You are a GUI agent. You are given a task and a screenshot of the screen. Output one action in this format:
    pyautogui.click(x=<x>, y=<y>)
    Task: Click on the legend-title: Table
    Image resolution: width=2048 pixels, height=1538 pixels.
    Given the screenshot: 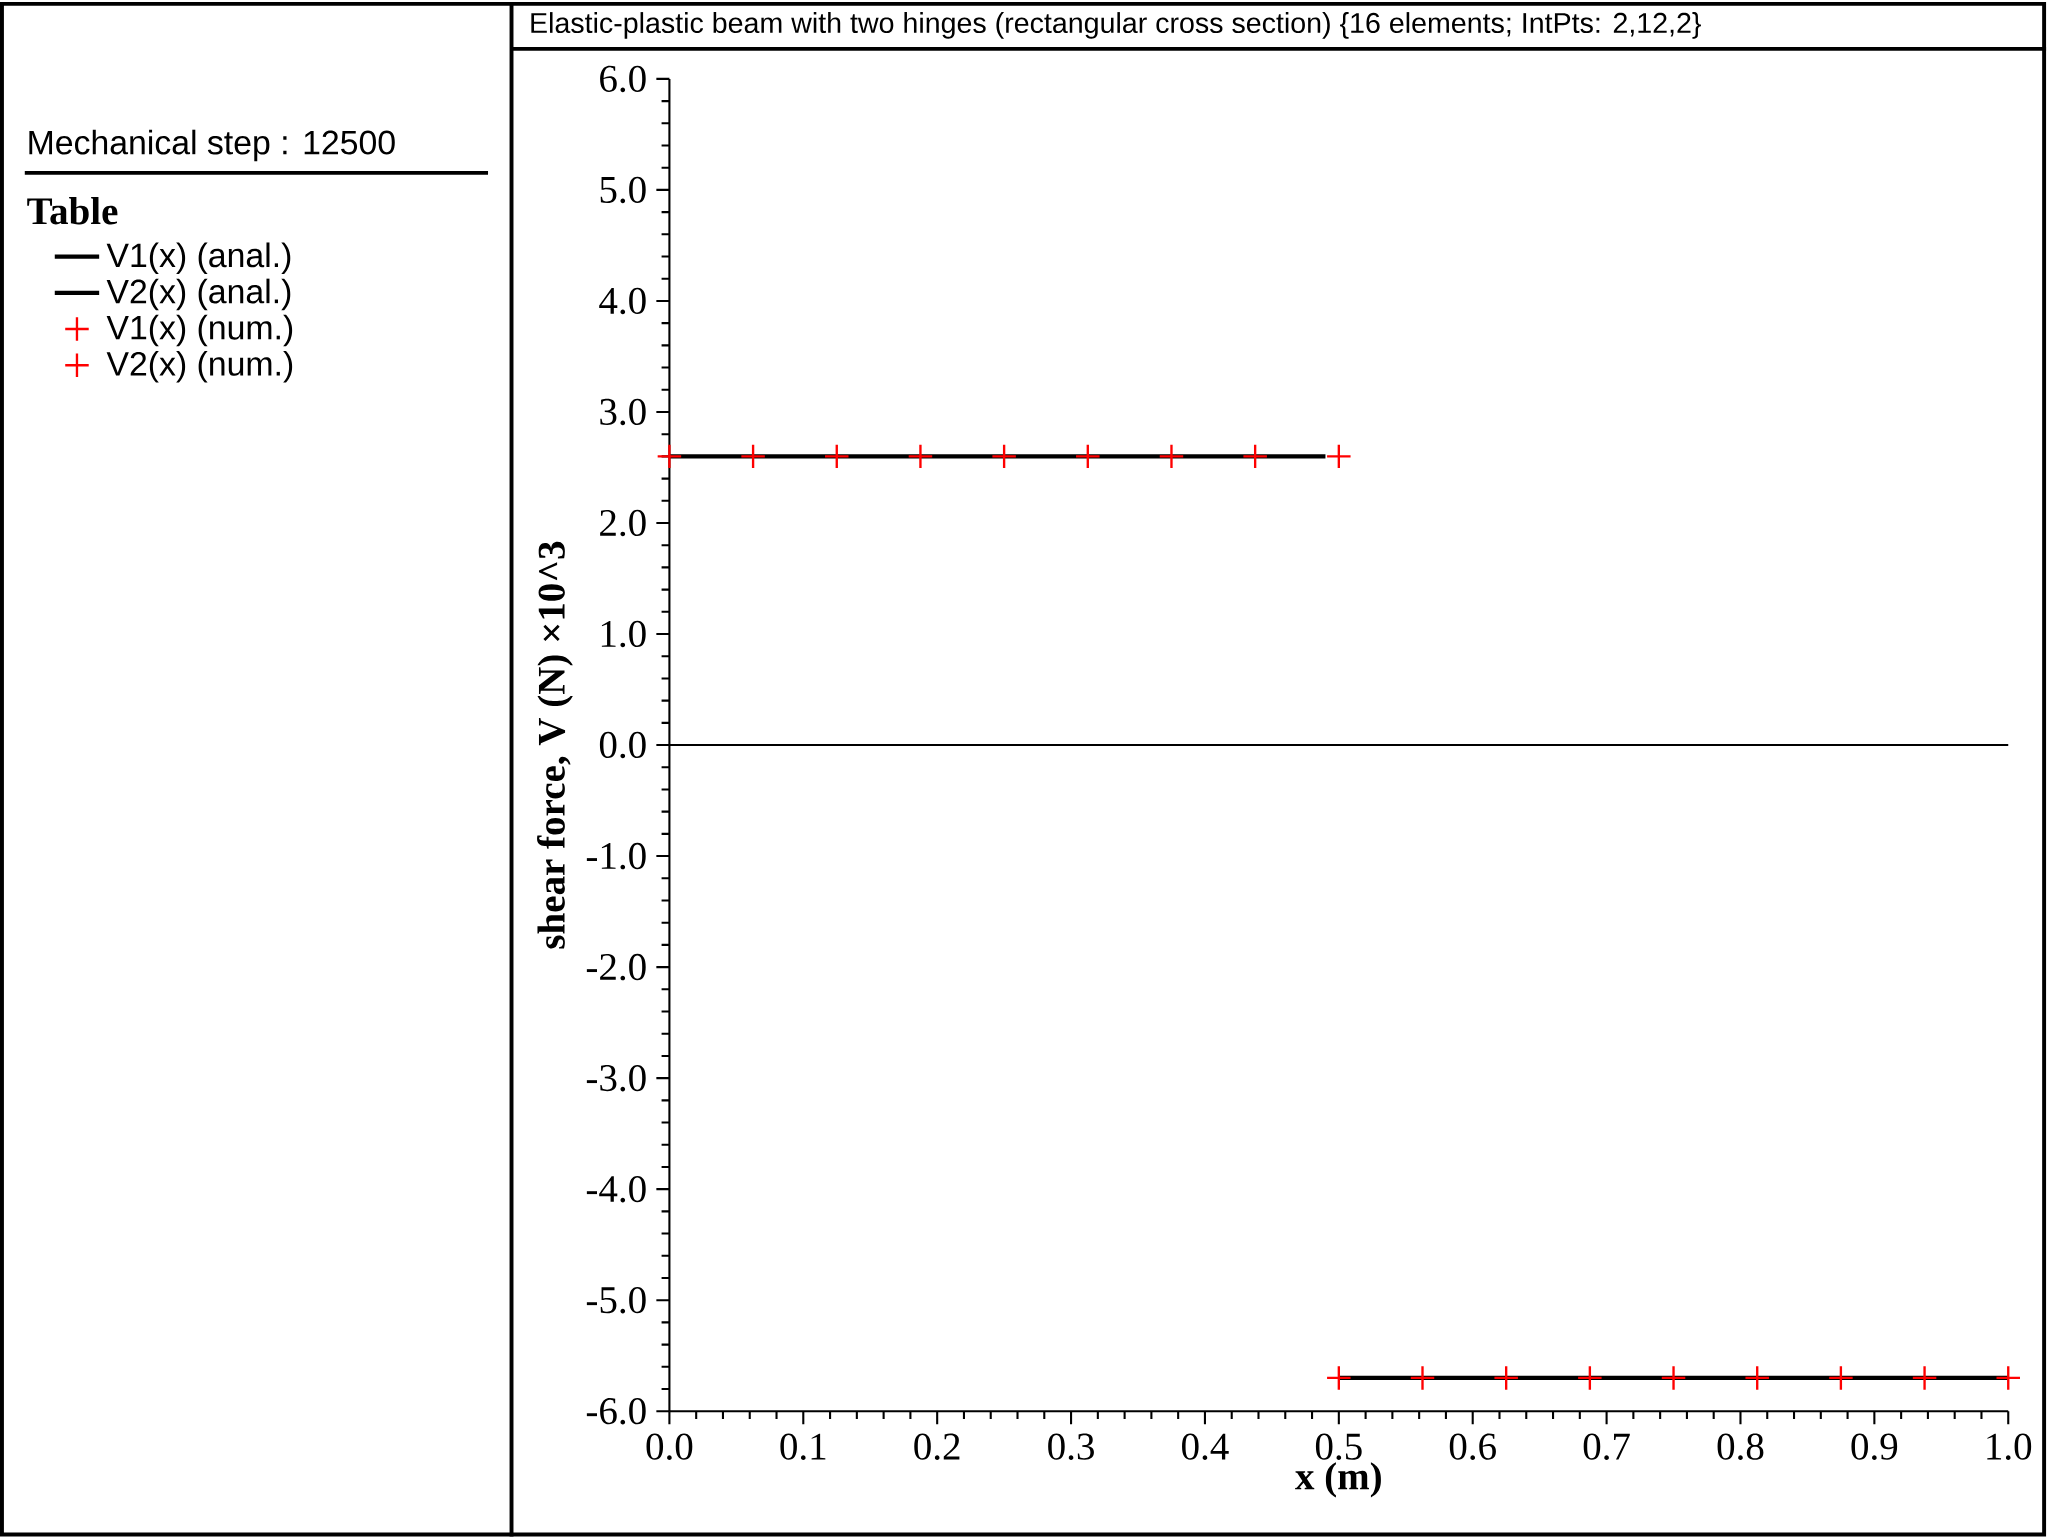 What is the action you would take?
    pyautogui.click(x=72, y=210)
    